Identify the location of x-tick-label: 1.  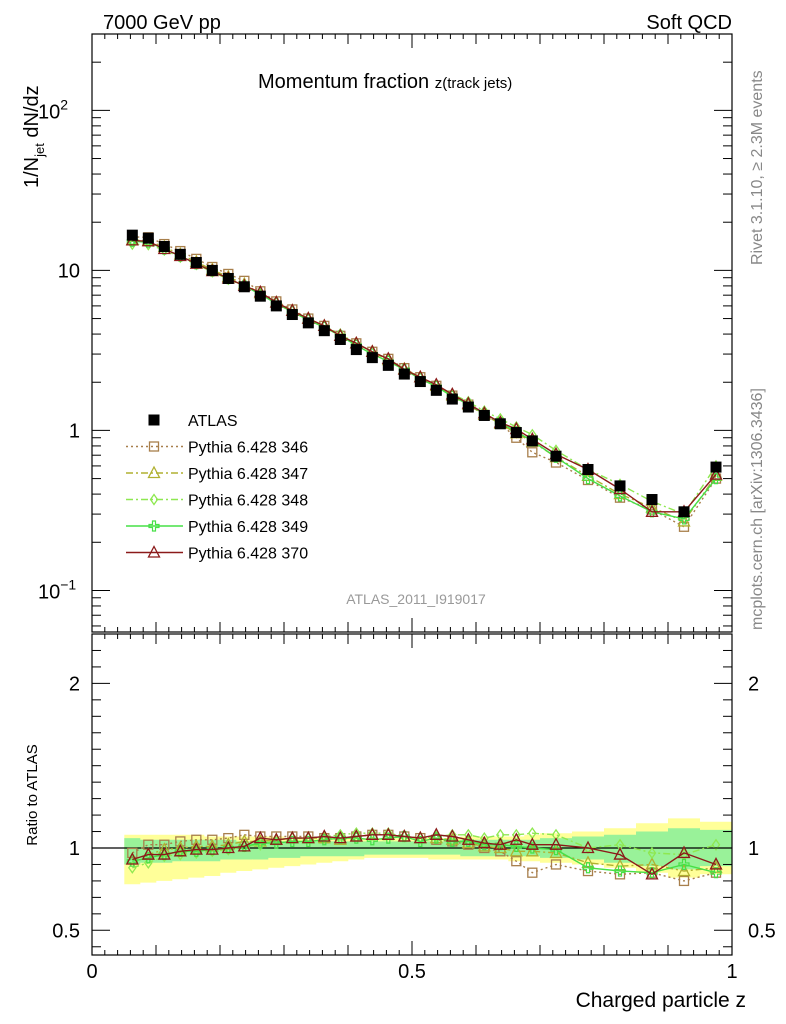
(731, 972).